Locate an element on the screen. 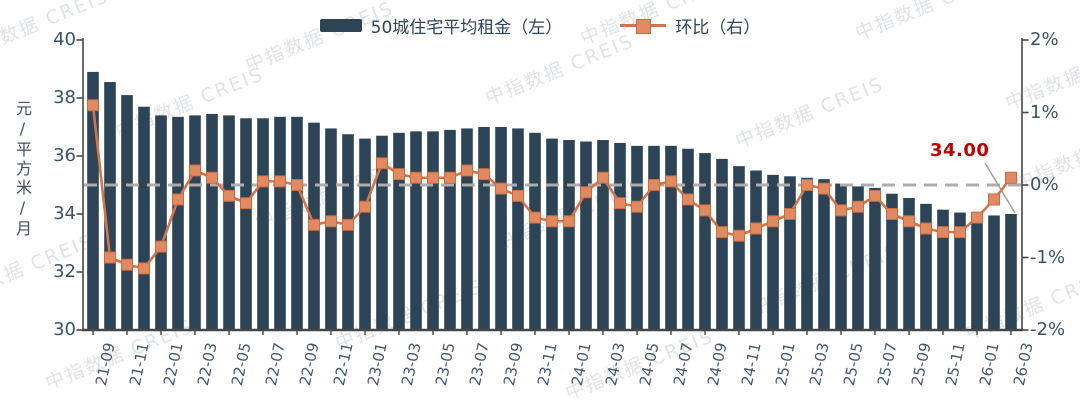 This screenshot has width=1080, height=404. legend-item-mom: 环比（右） is located at coordinates (690, 25).